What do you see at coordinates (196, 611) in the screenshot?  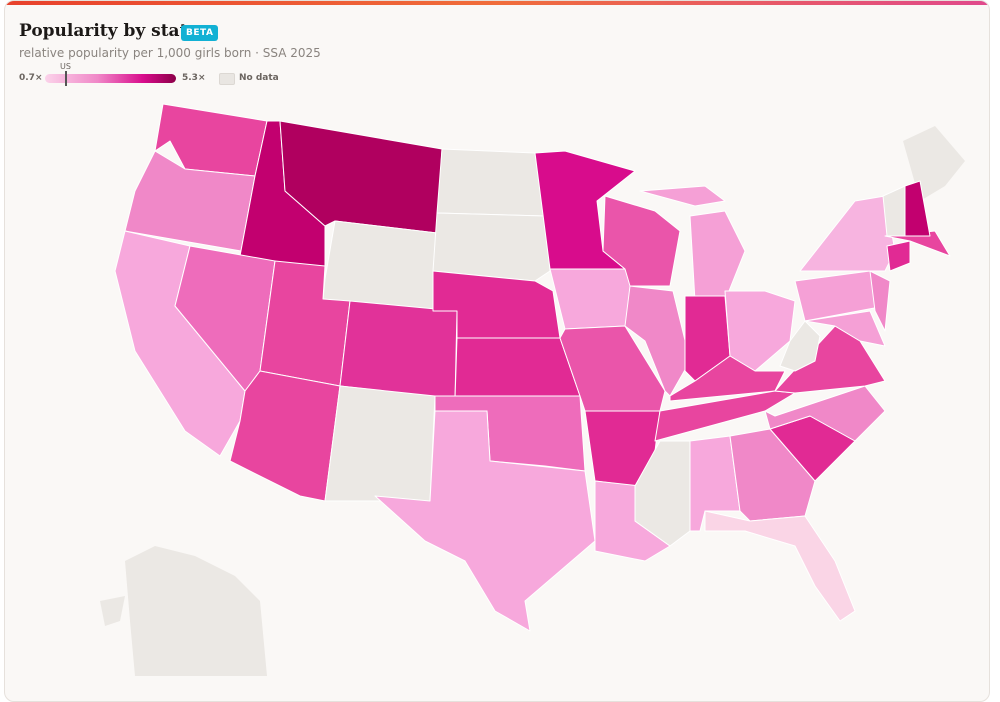 I see `mexico` at bounding box center [196, 611].